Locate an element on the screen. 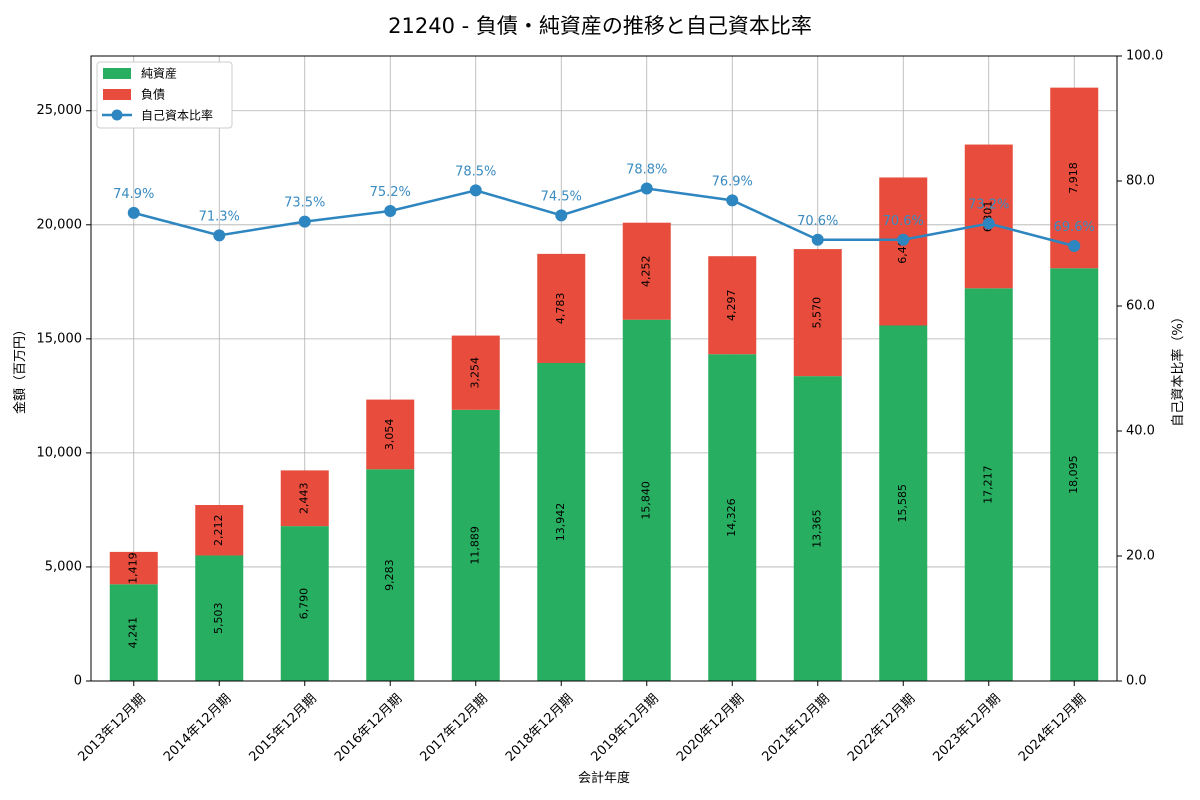  ratio-label: 71.3% is located at coordinates (219, 216).